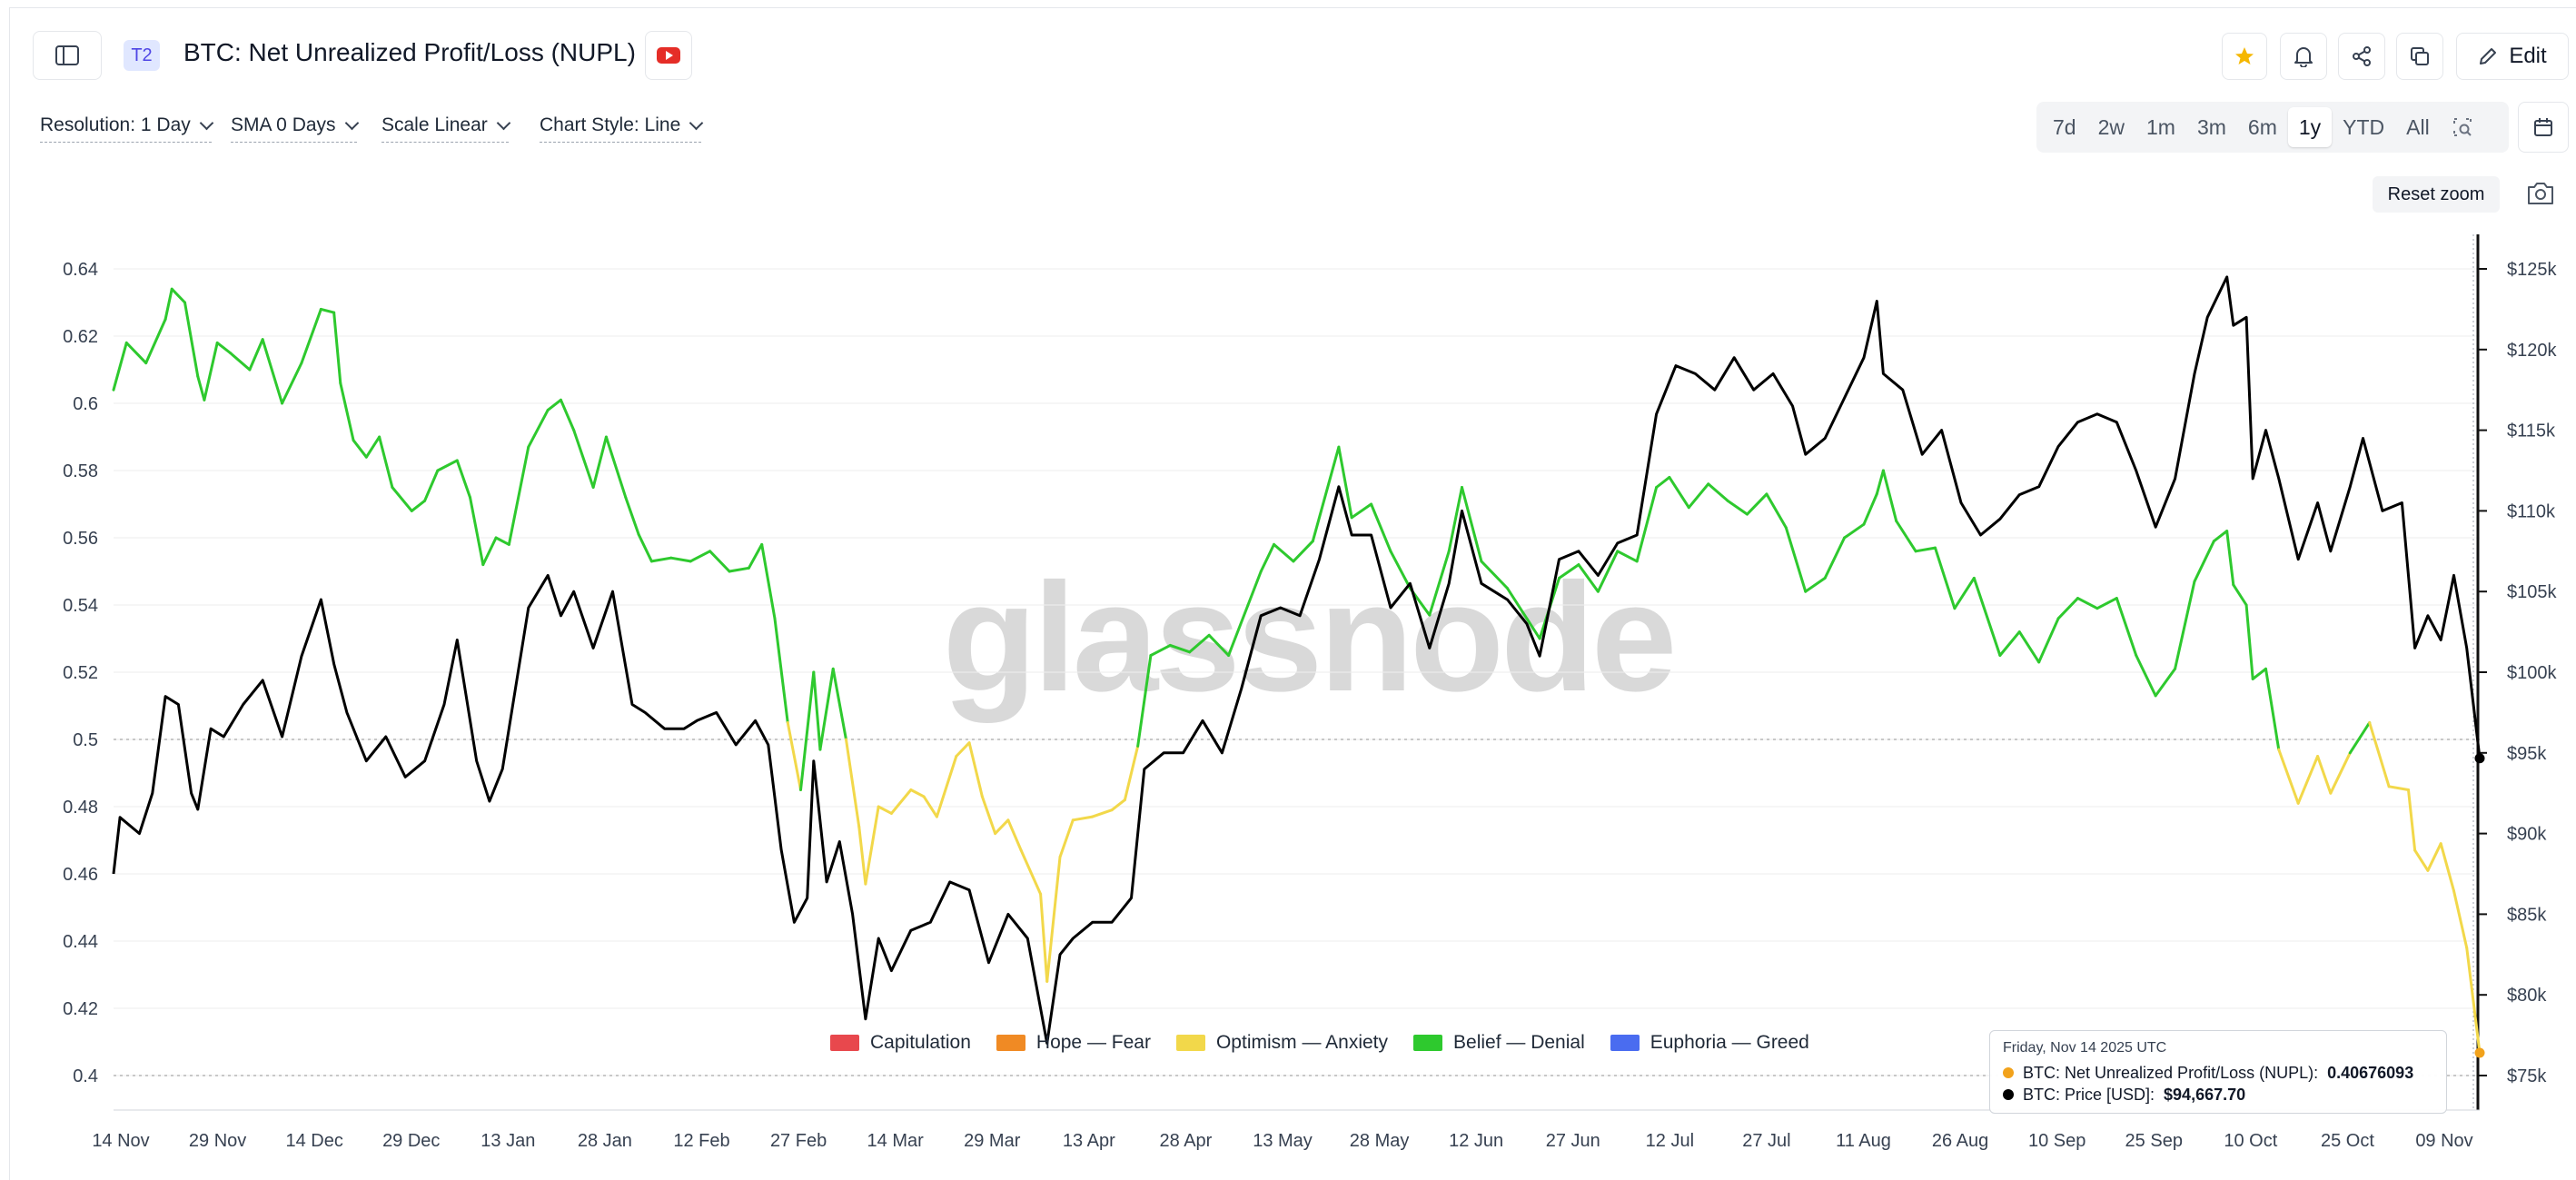  I want to click on y-left-tick-label: 0.42, so click(80, 1009).